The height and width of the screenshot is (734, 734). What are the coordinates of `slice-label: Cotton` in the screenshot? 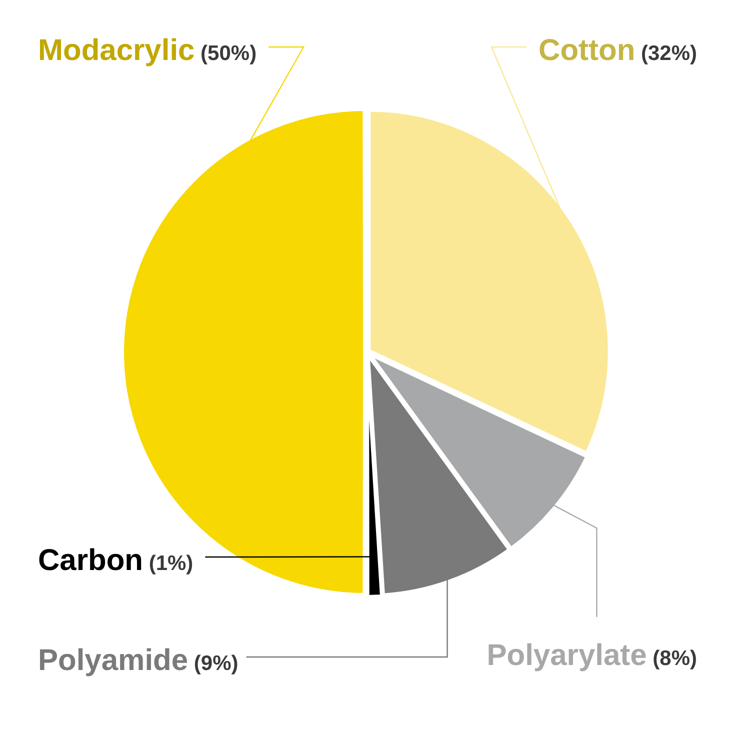 It's located at (587, 50).